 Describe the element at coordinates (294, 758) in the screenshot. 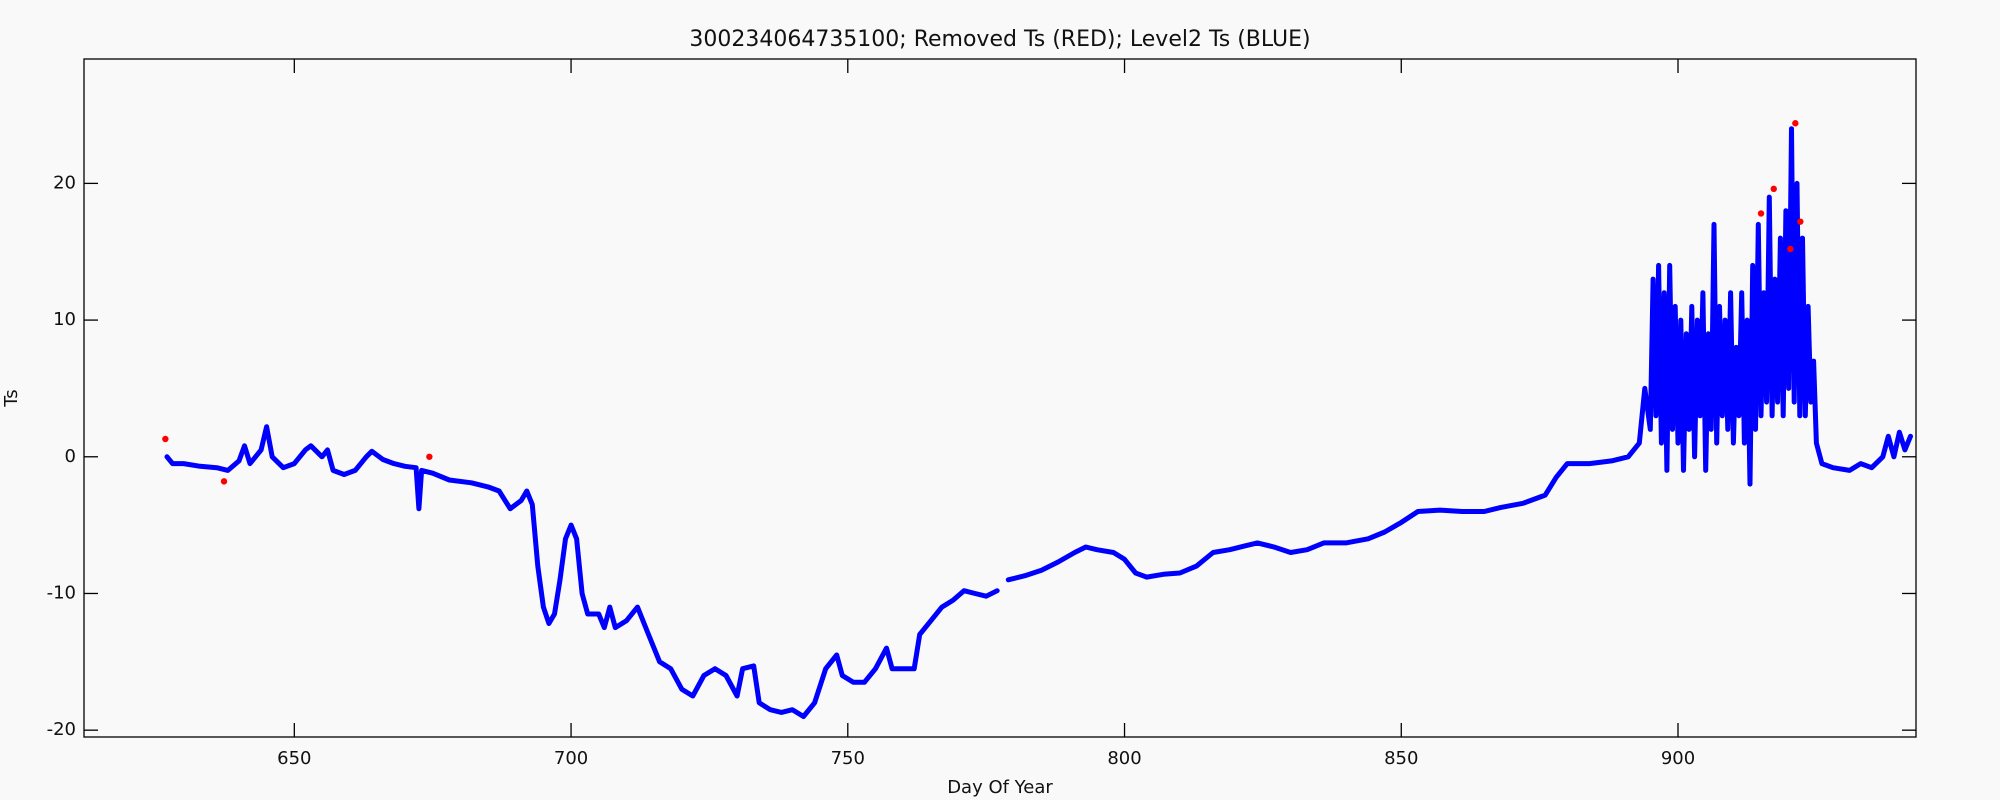

I see `x-tick-label: 650` at that location.